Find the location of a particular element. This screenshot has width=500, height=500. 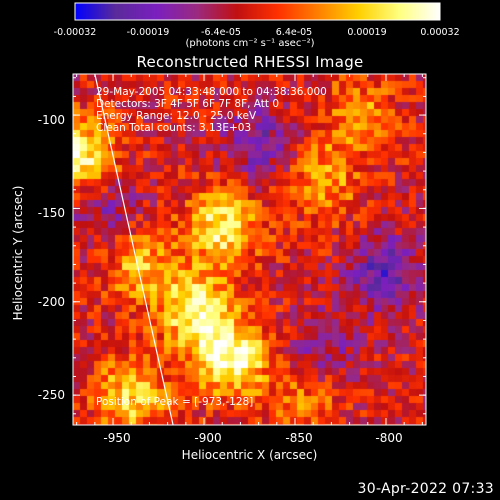

x-axis-label: Heliocentric X (arcsec) is located at coordinates (249, 455).